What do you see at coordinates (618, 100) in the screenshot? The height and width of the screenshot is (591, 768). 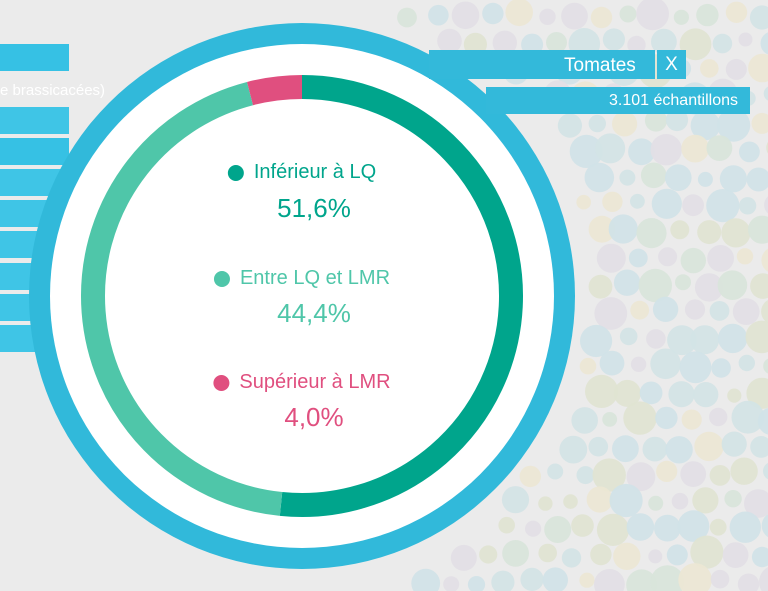 I see `tooltip-subheader` at bounding box center [618, 100].